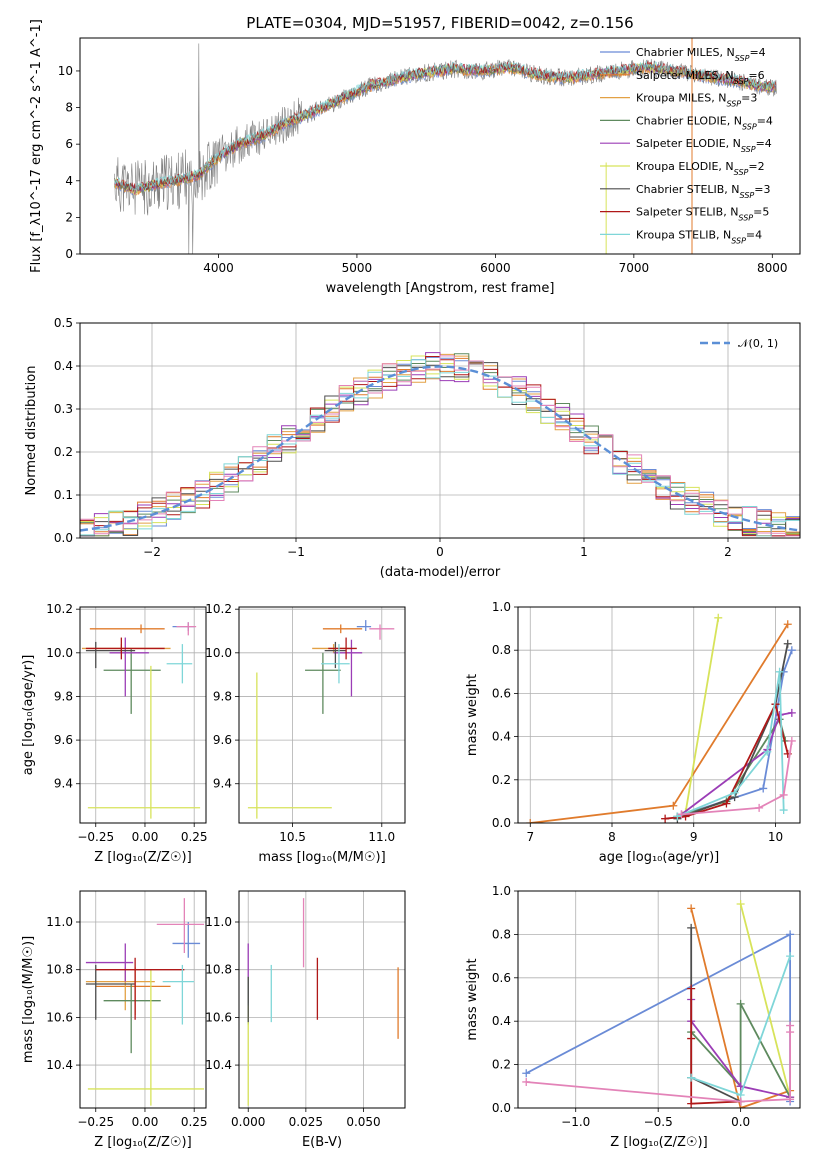  What do you see at coordinates (63, 696) in the screenshot?
I see `y-tick-label: 9.8` at bounding box center [63, 696].